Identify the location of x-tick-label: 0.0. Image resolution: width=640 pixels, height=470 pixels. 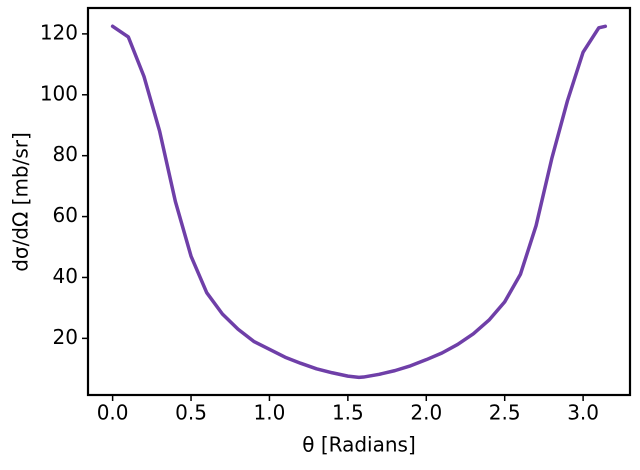
(113, 413).